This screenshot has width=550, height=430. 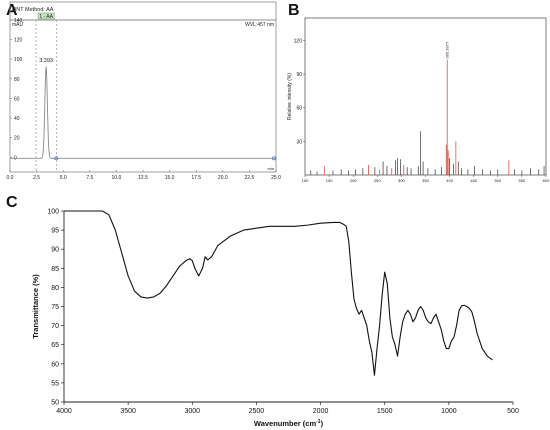 What do you see at coordinates (17, 119) in the screenshot?
I see `y-tick-label: 40` at bounding box center [17, 119].